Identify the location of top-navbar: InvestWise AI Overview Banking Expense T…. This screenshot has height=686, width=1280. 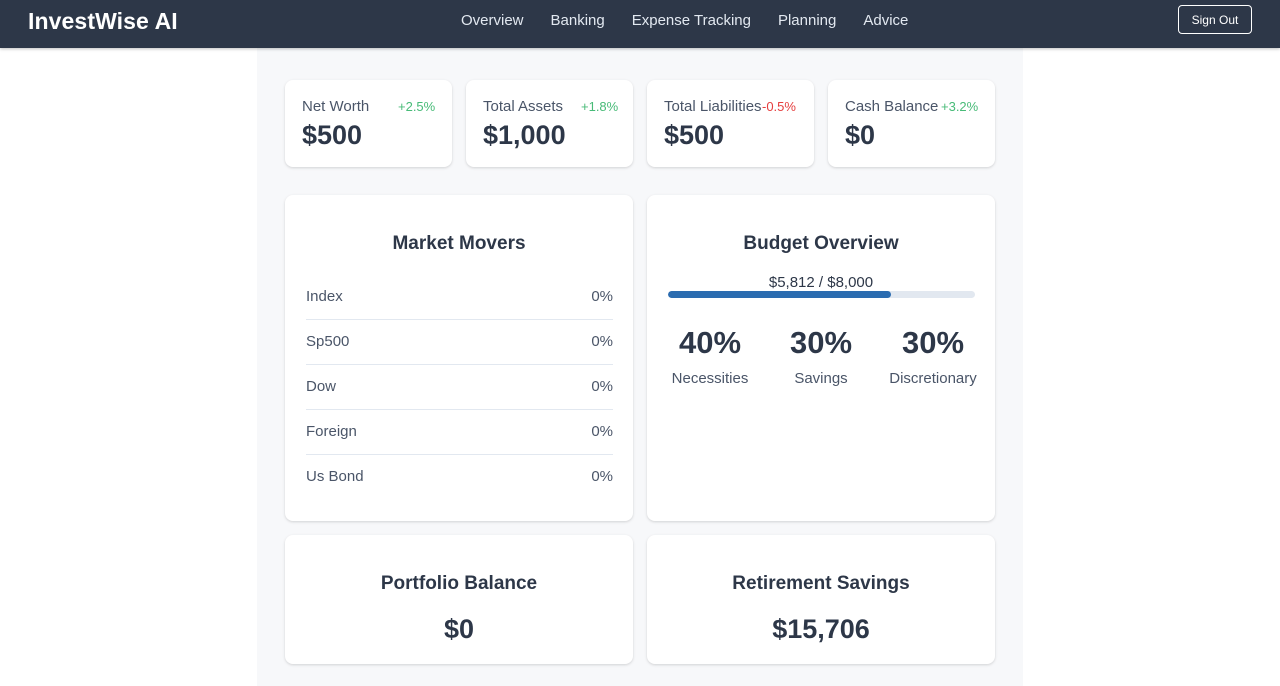
(640, 24).